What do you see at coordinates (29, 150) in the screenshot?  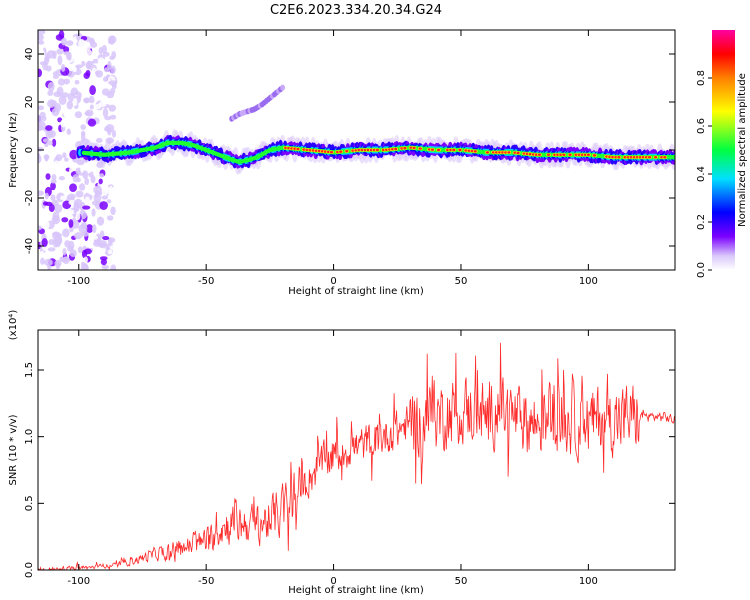 I see `y-tick-label: 0` at bounding box center [29, 150].